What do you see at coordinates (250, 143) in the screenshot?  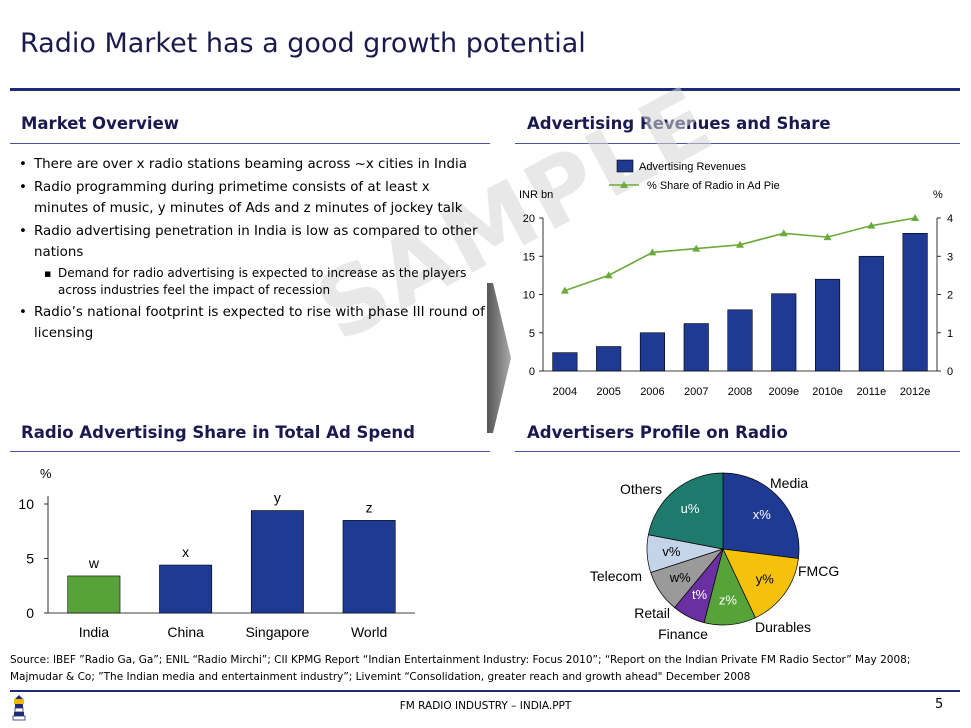 I see `market-overview-rule` at bounding box center [250, 143].